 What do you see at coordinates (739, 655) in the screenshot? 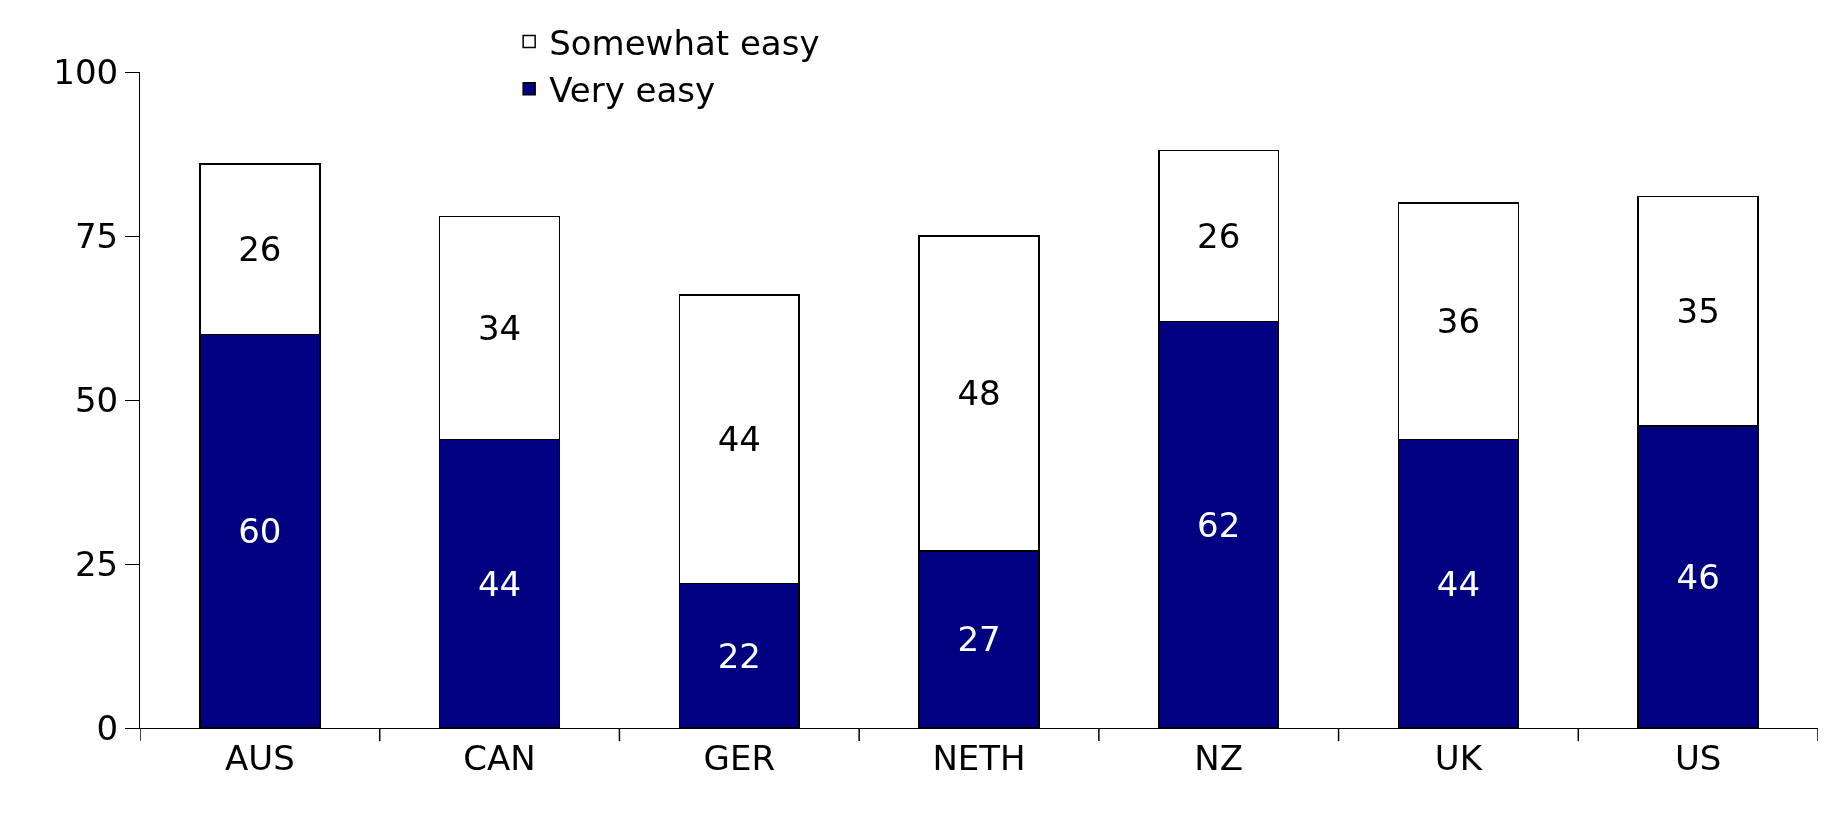
I see `data-label: 22` at bounding box center [739, 655].